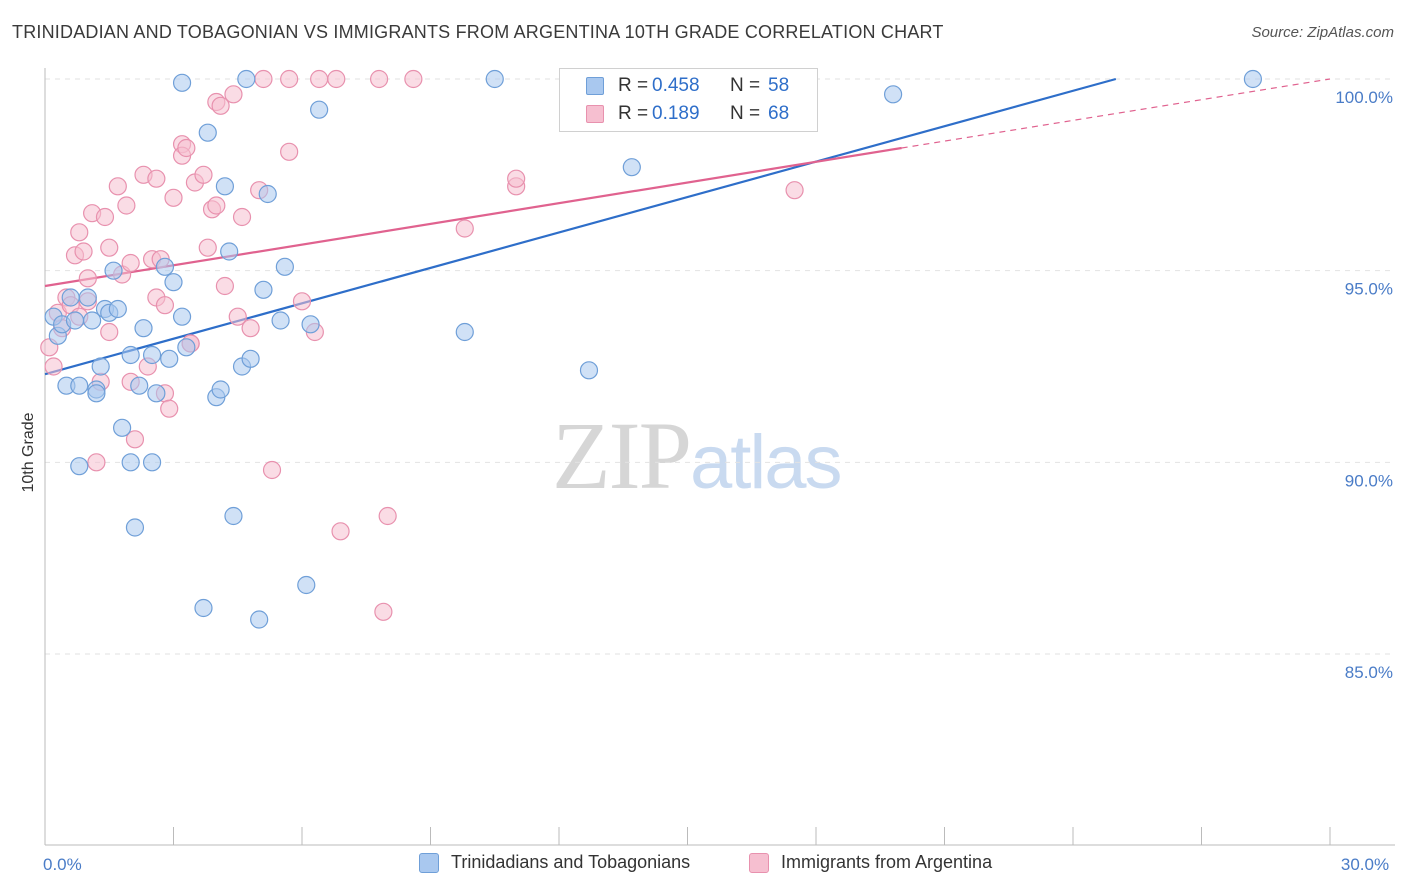  Describe the element at coordinates (688, 100) in the screenshot. I see `correlation-legend: R = 0.458 N = 58 R = 0.189 N = 68` at that location.